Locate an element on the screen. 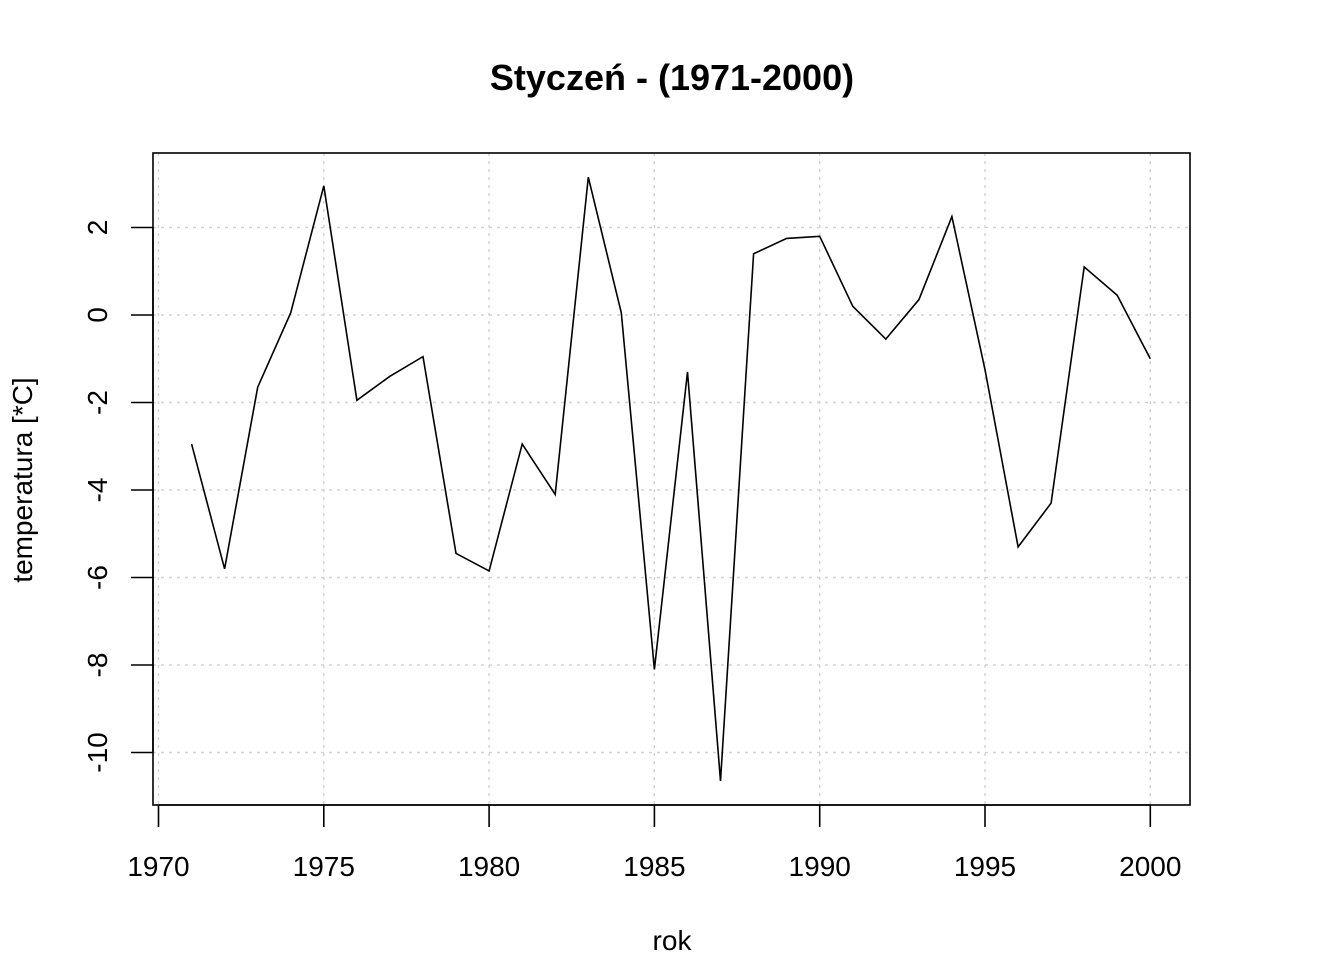  y-tick-label: -4 is located at coordinates (97, 490).